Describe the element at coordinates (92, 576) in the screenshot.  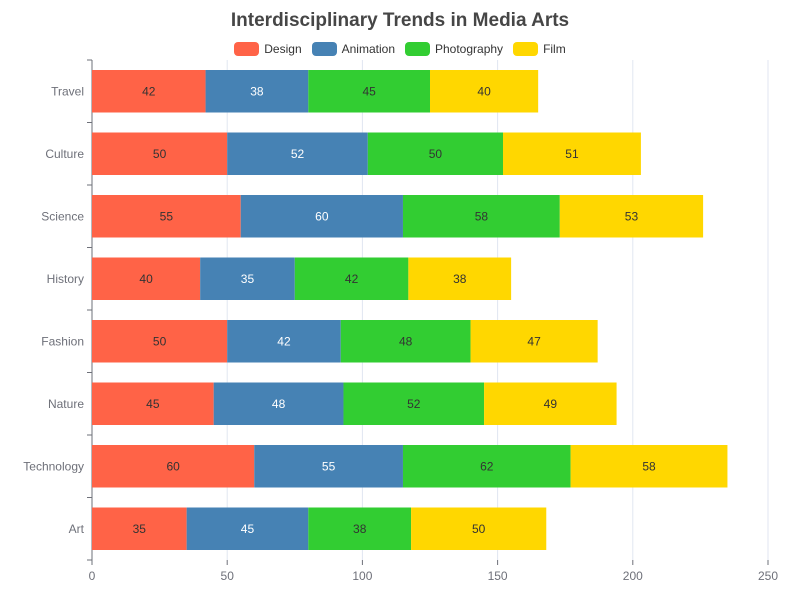
I see `x-tick-label: 0` at that location.